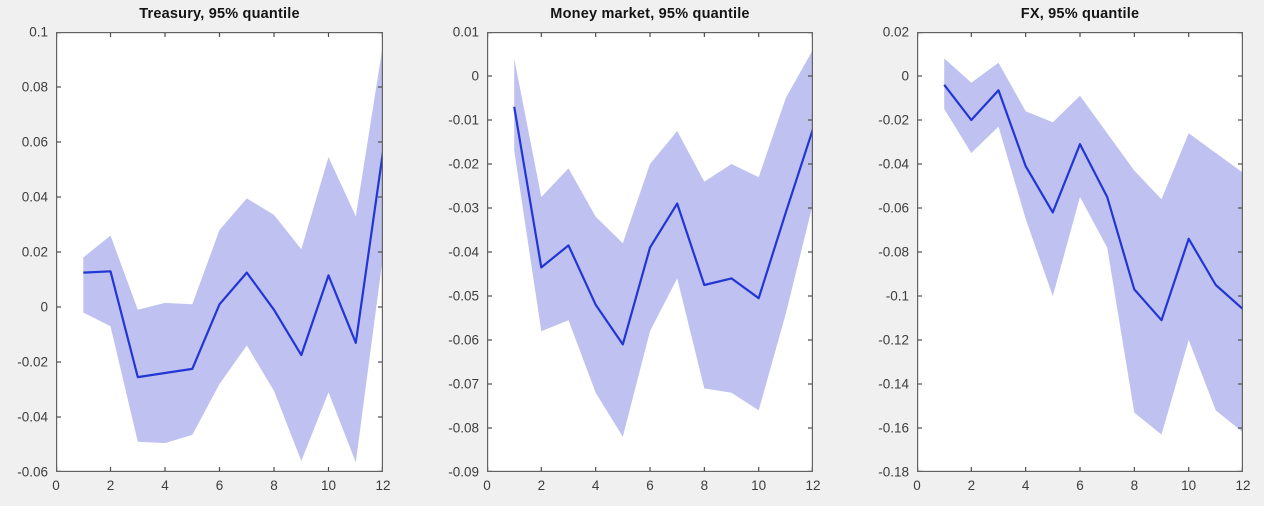 Image resolution: width=1264 pixels, height=506 pixels. I want to click on y-tick-label: 0.01, so click(465, 32).